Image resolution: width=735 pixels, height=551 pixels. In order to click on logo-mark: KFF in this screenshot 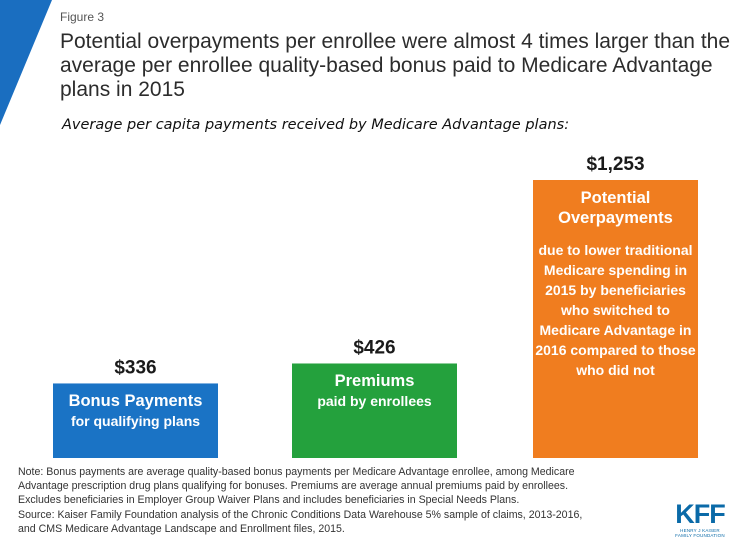, I will do `click(700, 514)`.